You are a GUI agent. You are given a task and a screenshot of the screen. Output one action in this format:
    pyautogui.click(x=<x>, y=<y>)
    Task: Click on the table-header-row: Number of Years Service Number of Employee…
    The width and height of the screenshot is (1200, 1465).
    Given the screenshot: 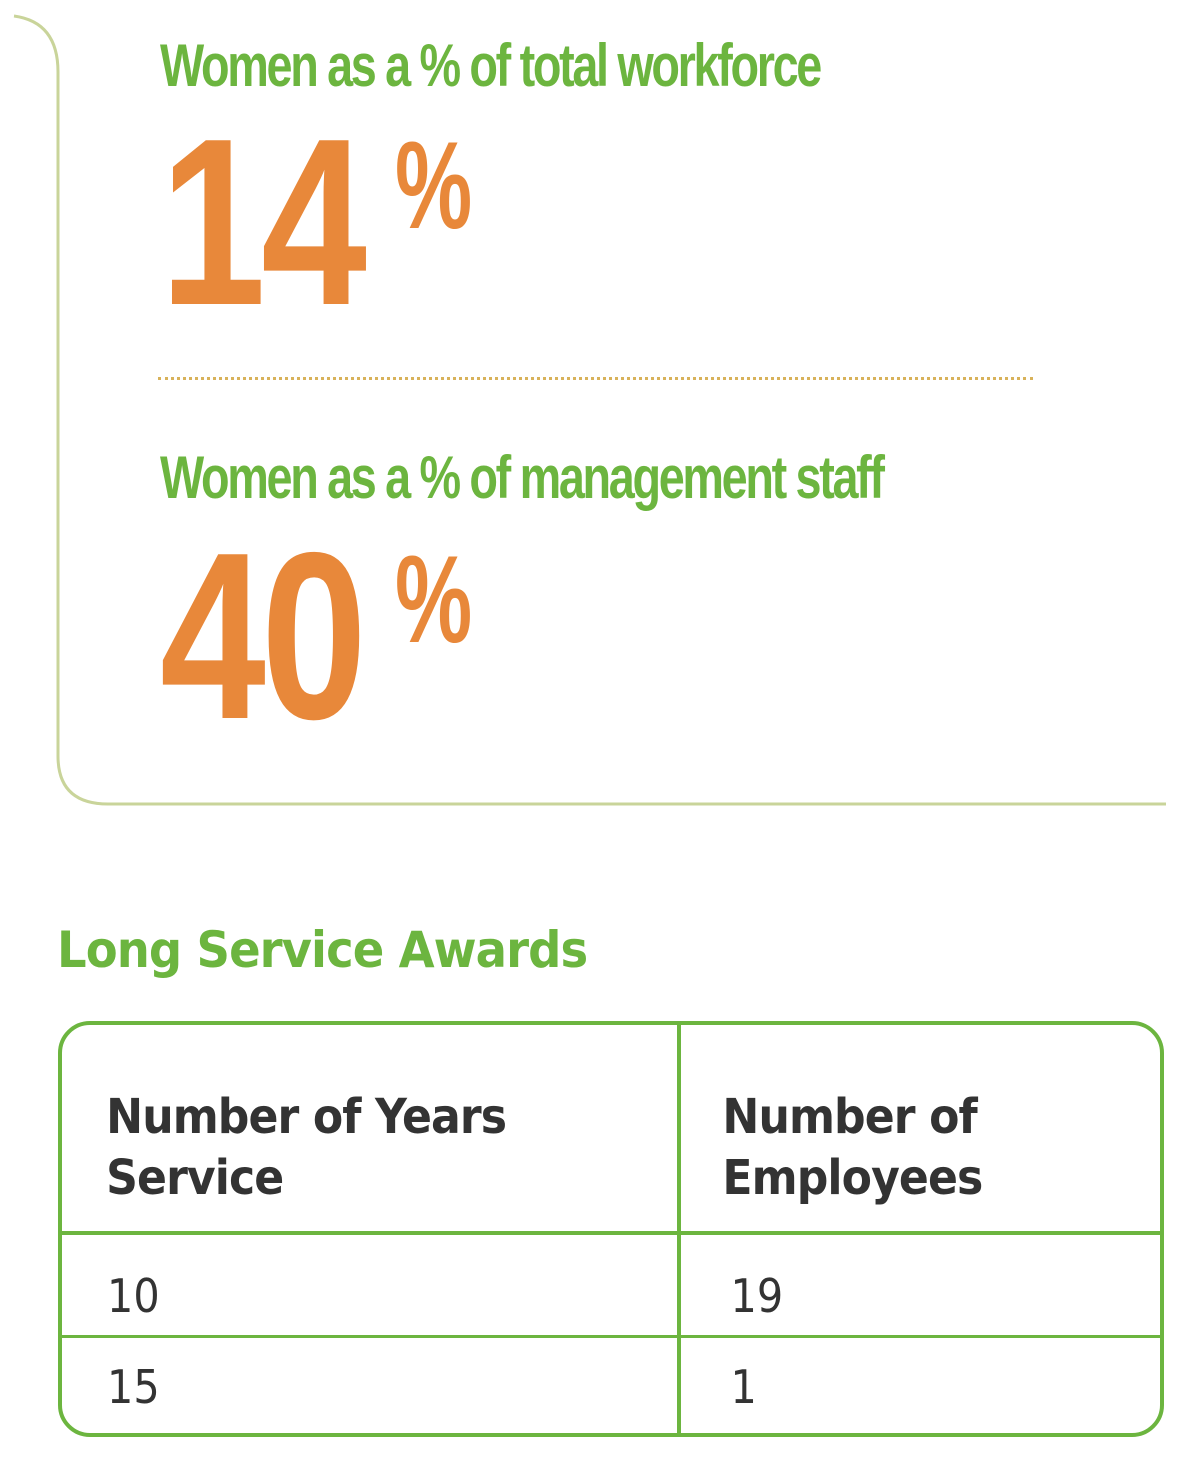 What is the action you would take?
    pyautogui.click(x=611, y=1130)
    